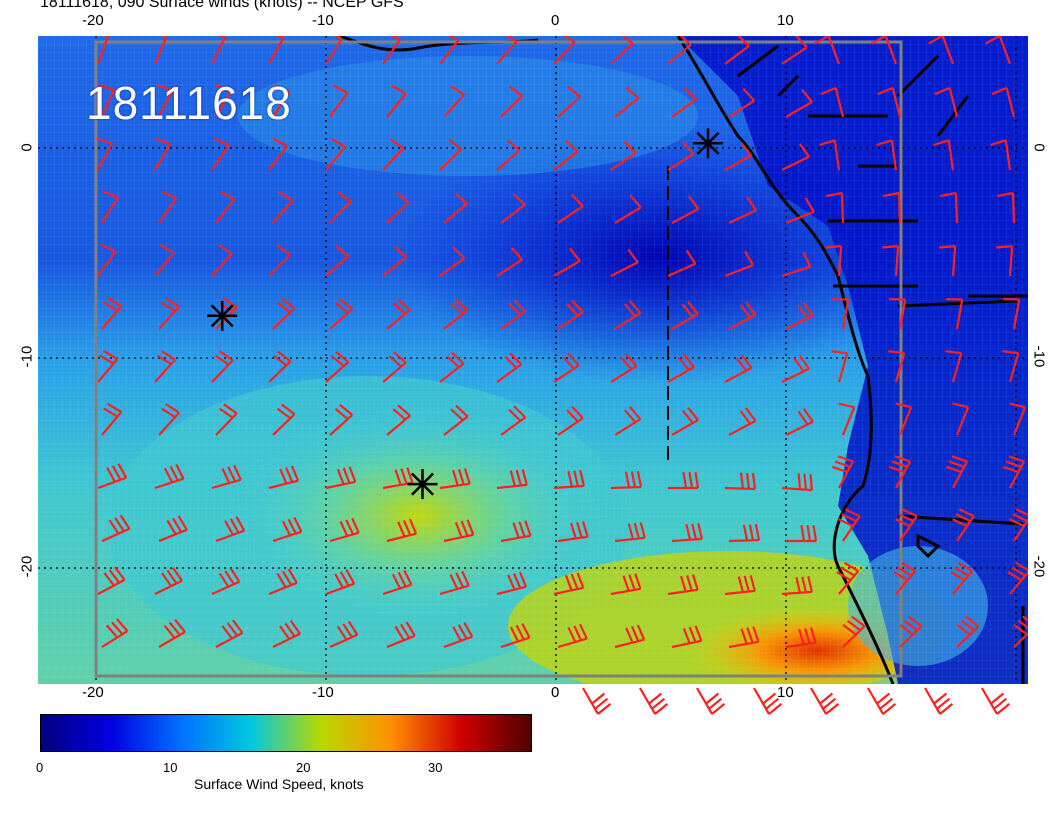 This screenshot has width=1056, height=816. I want to click on lon-tick-top-1: -20, so click(93, 20).